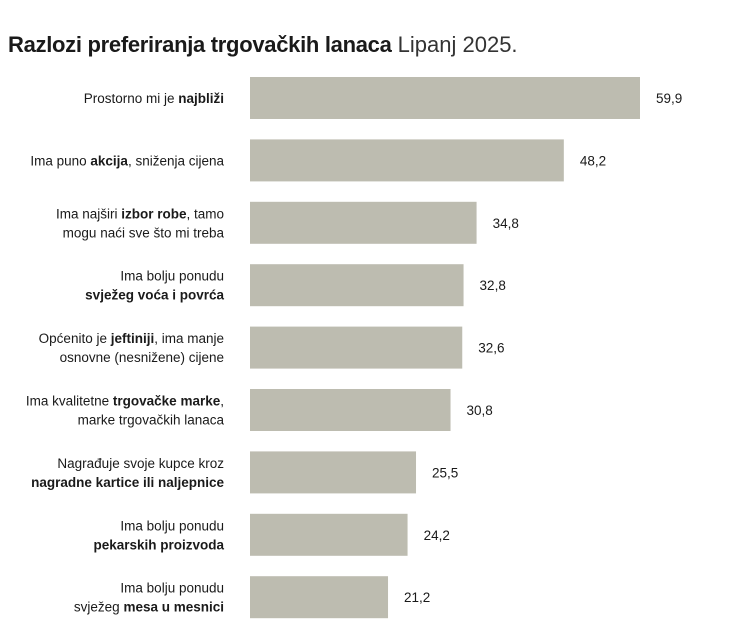 The image size is (738, 634). Describe the element at coordinates (493, 285) in the screenshot. I see `value-label-4: 32,8` at that location.